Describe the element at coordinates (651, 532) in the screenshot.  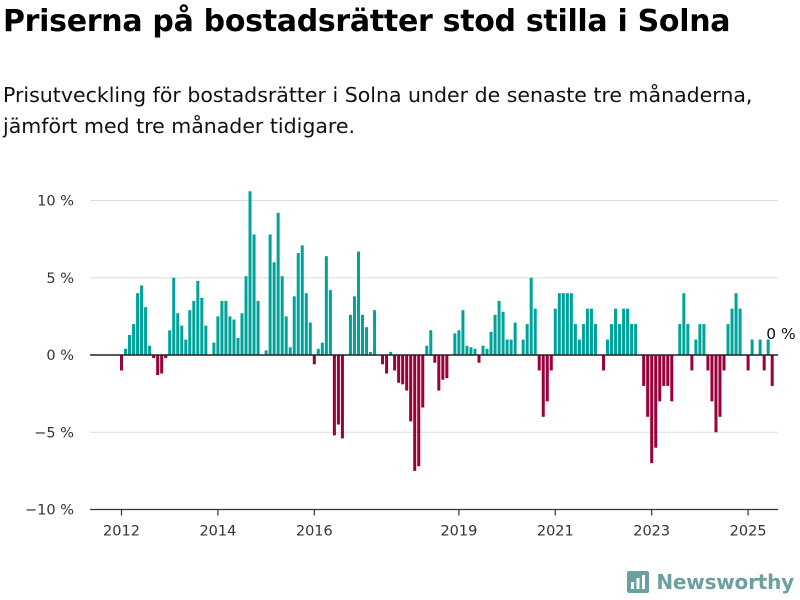
I see `x-tick-label: 2023` at that location.